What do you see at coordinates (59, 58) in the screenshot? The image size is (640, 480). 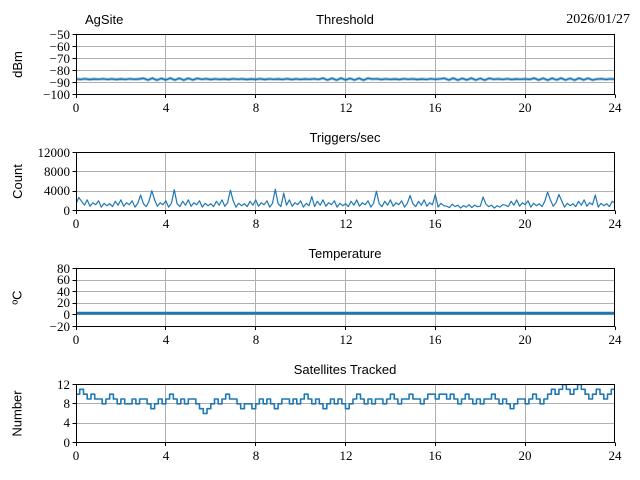 I see `y-tick-label: −70` at bounding box center [59, 58].